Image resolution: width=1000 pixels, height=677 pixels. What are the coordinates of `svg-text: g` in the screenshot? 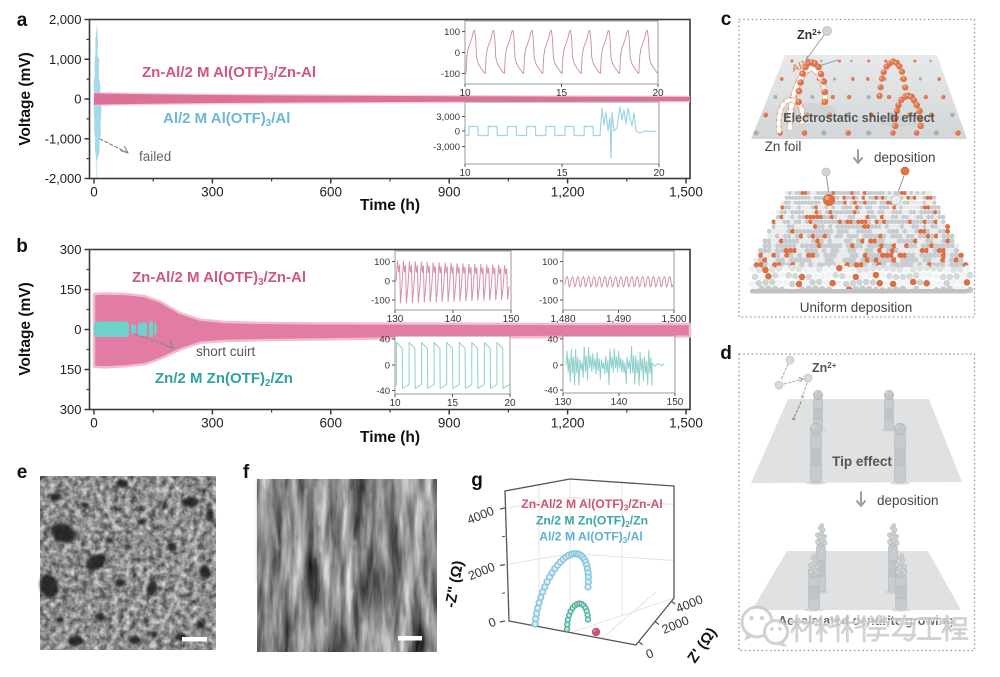 It's located at (477, 480).